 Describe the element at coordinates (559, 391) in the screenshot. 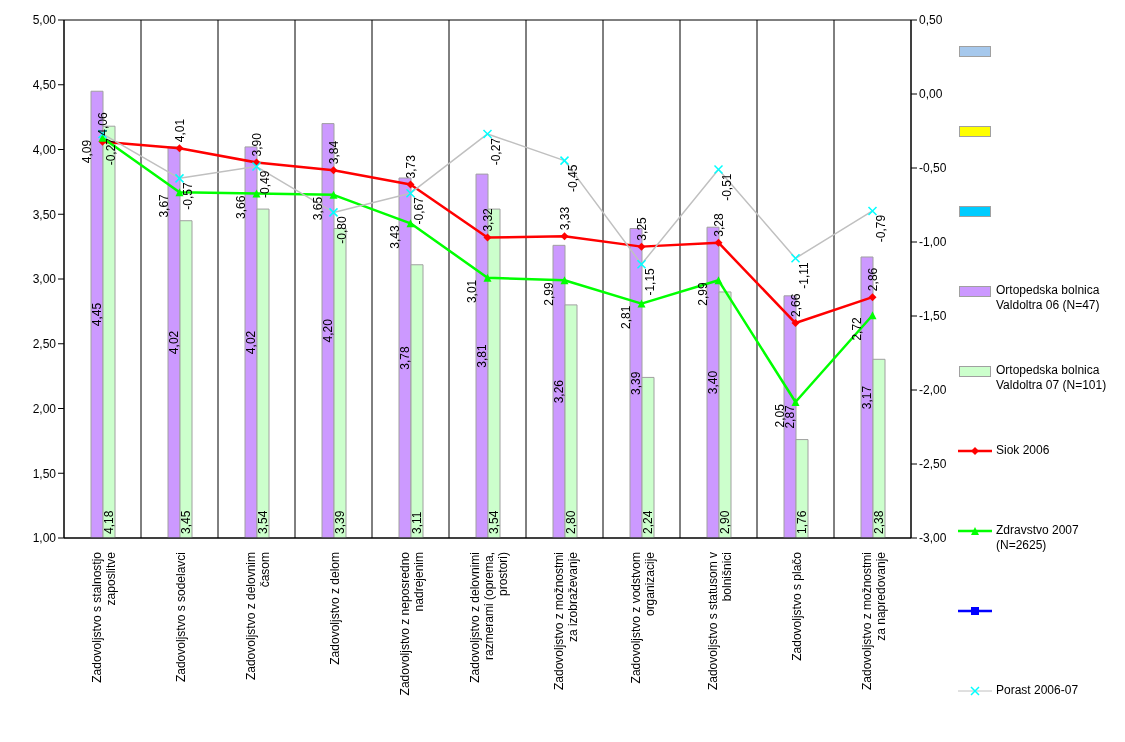

I see `data-label: 3,26` at that location.